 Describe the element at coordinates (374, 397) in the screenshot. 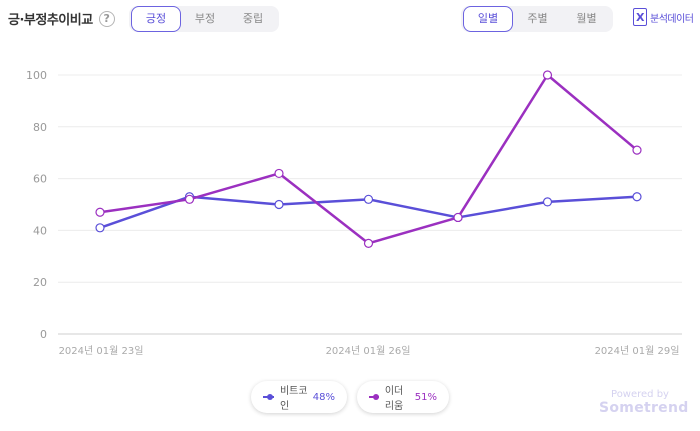

I see `legend-marker-ethereum` at that location.